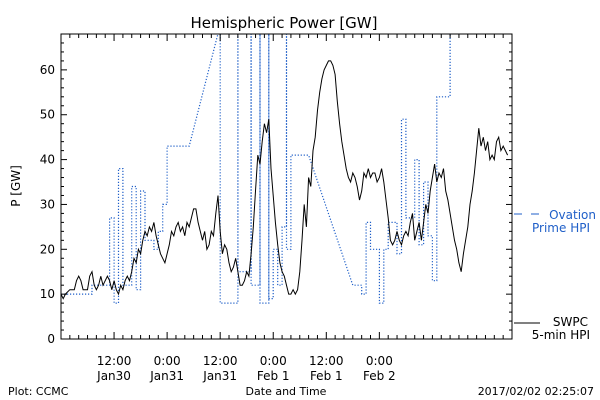 The image size is (600, 400). I want to click on y-tick-label: 20, so click(47, 249).